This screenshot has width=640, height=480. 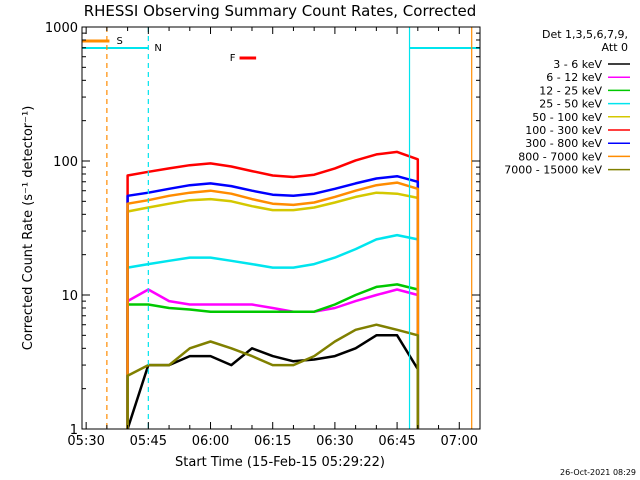 What do you see at coordinates (615, 47) in the screenshot?
I see `legend-header: Att 0` at bounding box center [615, 47].